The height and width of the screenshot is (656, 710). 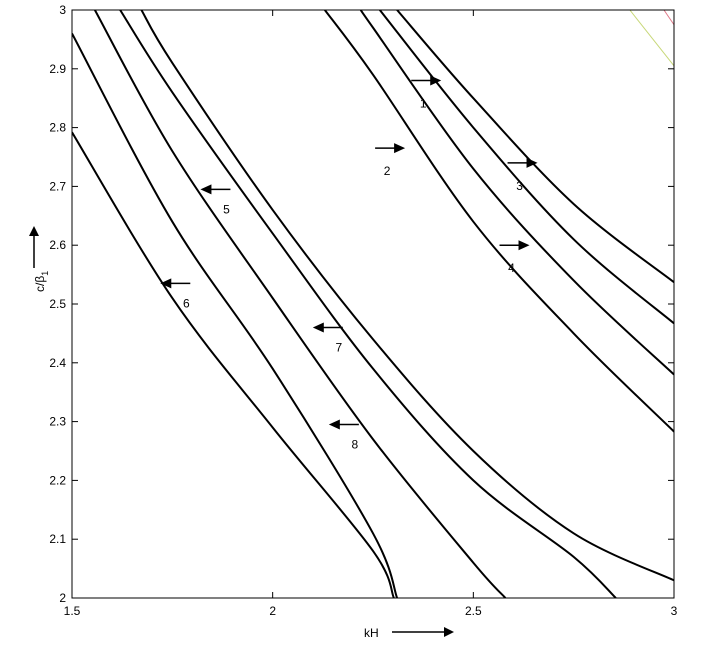 What do you see at coordinates (355, 445) in the screenshot?
I see `curve-label: 8` at bounding box center [355, 445].